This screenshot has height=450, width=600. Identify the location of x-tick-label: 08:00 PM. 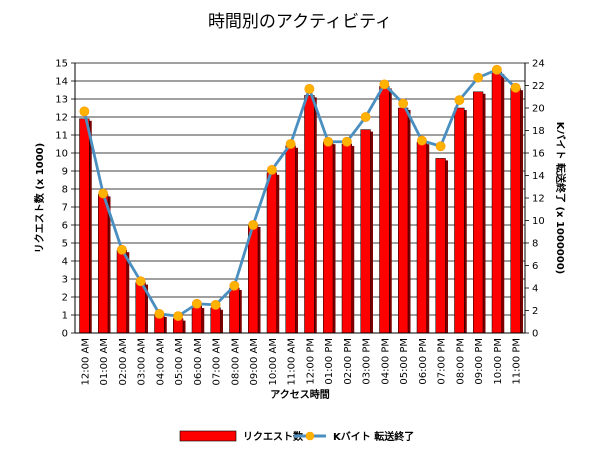
(460, 361).